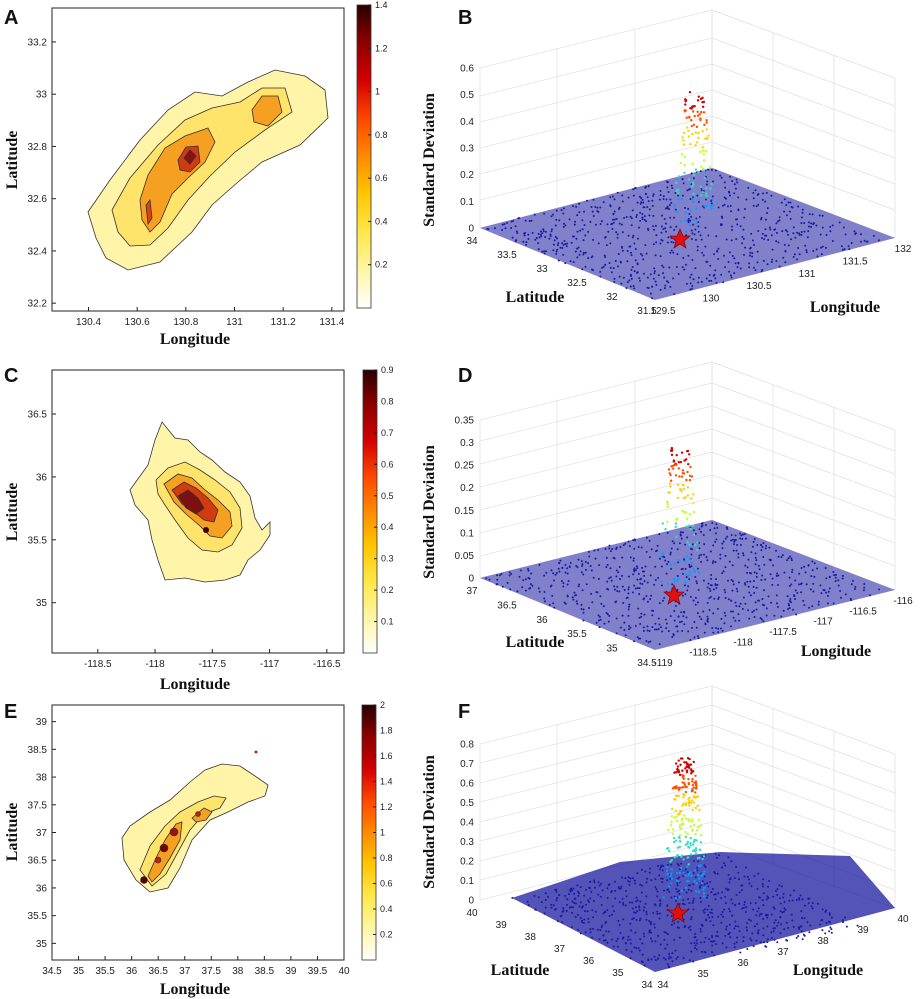  Describe the element at coordinates (711, 299) in the screenshot. I see `lon-tick-label: 130` at that location.